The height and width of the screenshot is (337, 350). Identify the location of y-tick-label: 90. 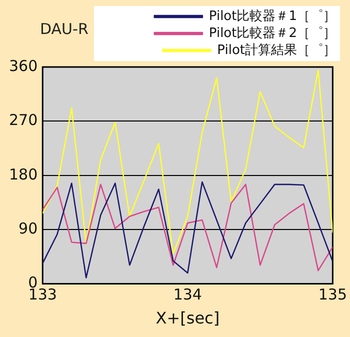
(28, 228).